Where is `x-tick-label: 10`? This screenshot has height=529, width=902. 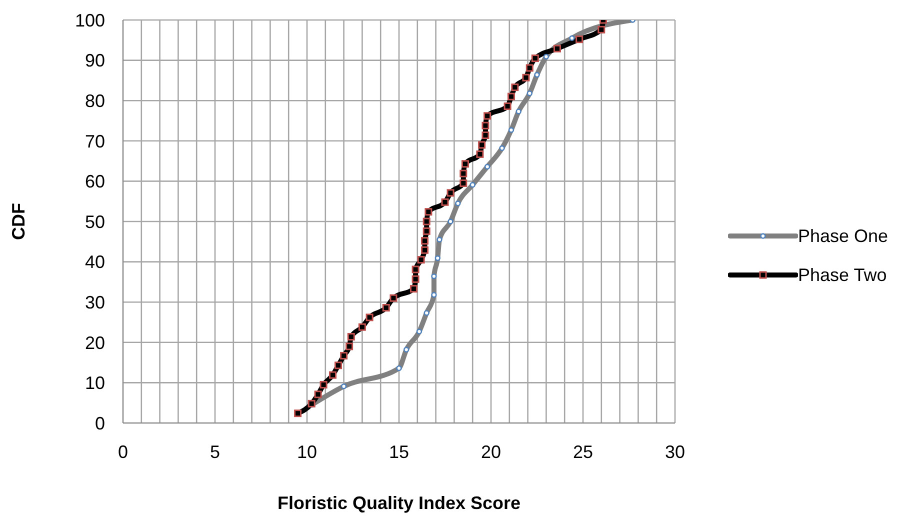
x-tick-label: 10 is located at coordinates (307, 452).